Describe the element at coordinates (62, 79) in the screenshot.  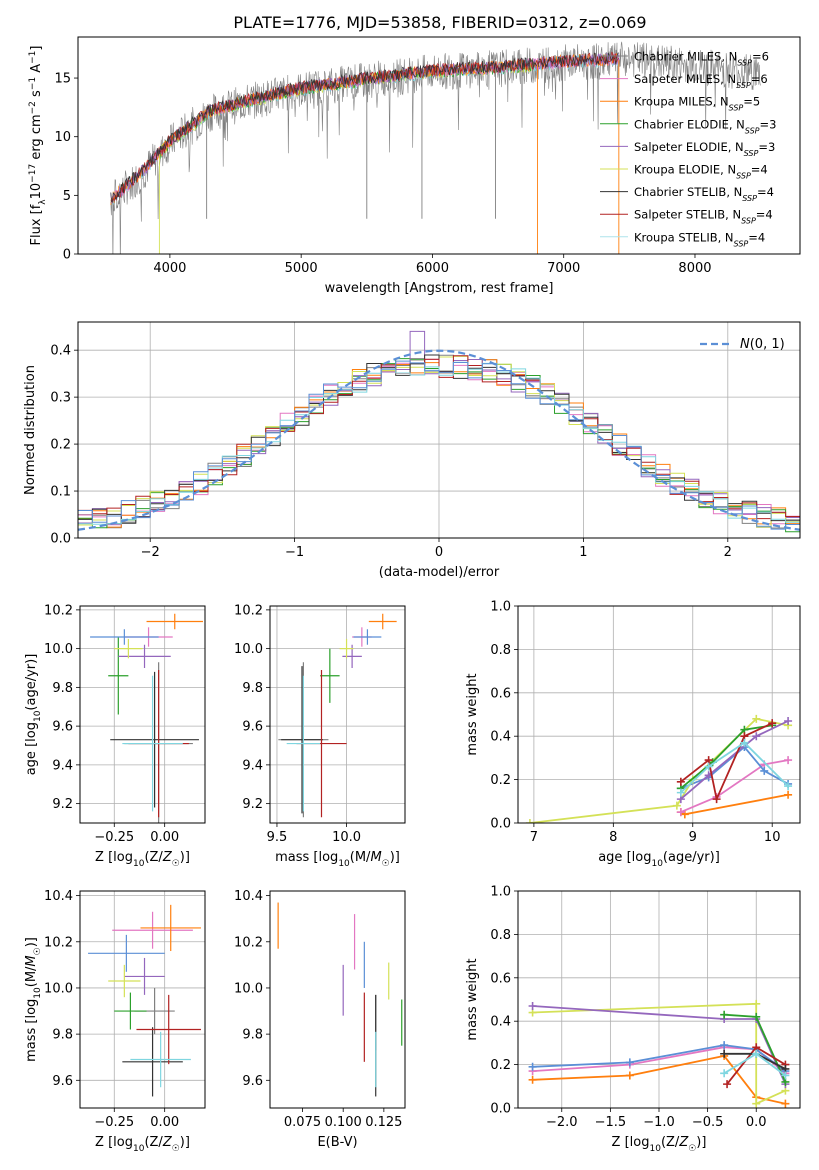
I see `y-tick-label: 15` at that location.